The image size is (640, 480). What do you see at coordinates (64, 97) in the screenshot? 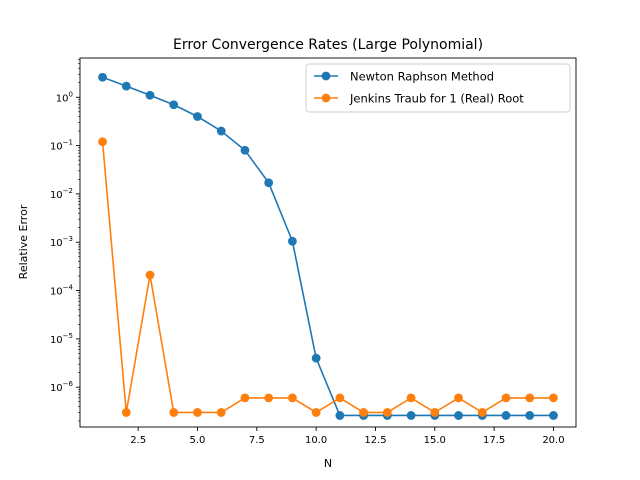
I see `y-tick-label: 10⁰` at bounding box center [64, 97].